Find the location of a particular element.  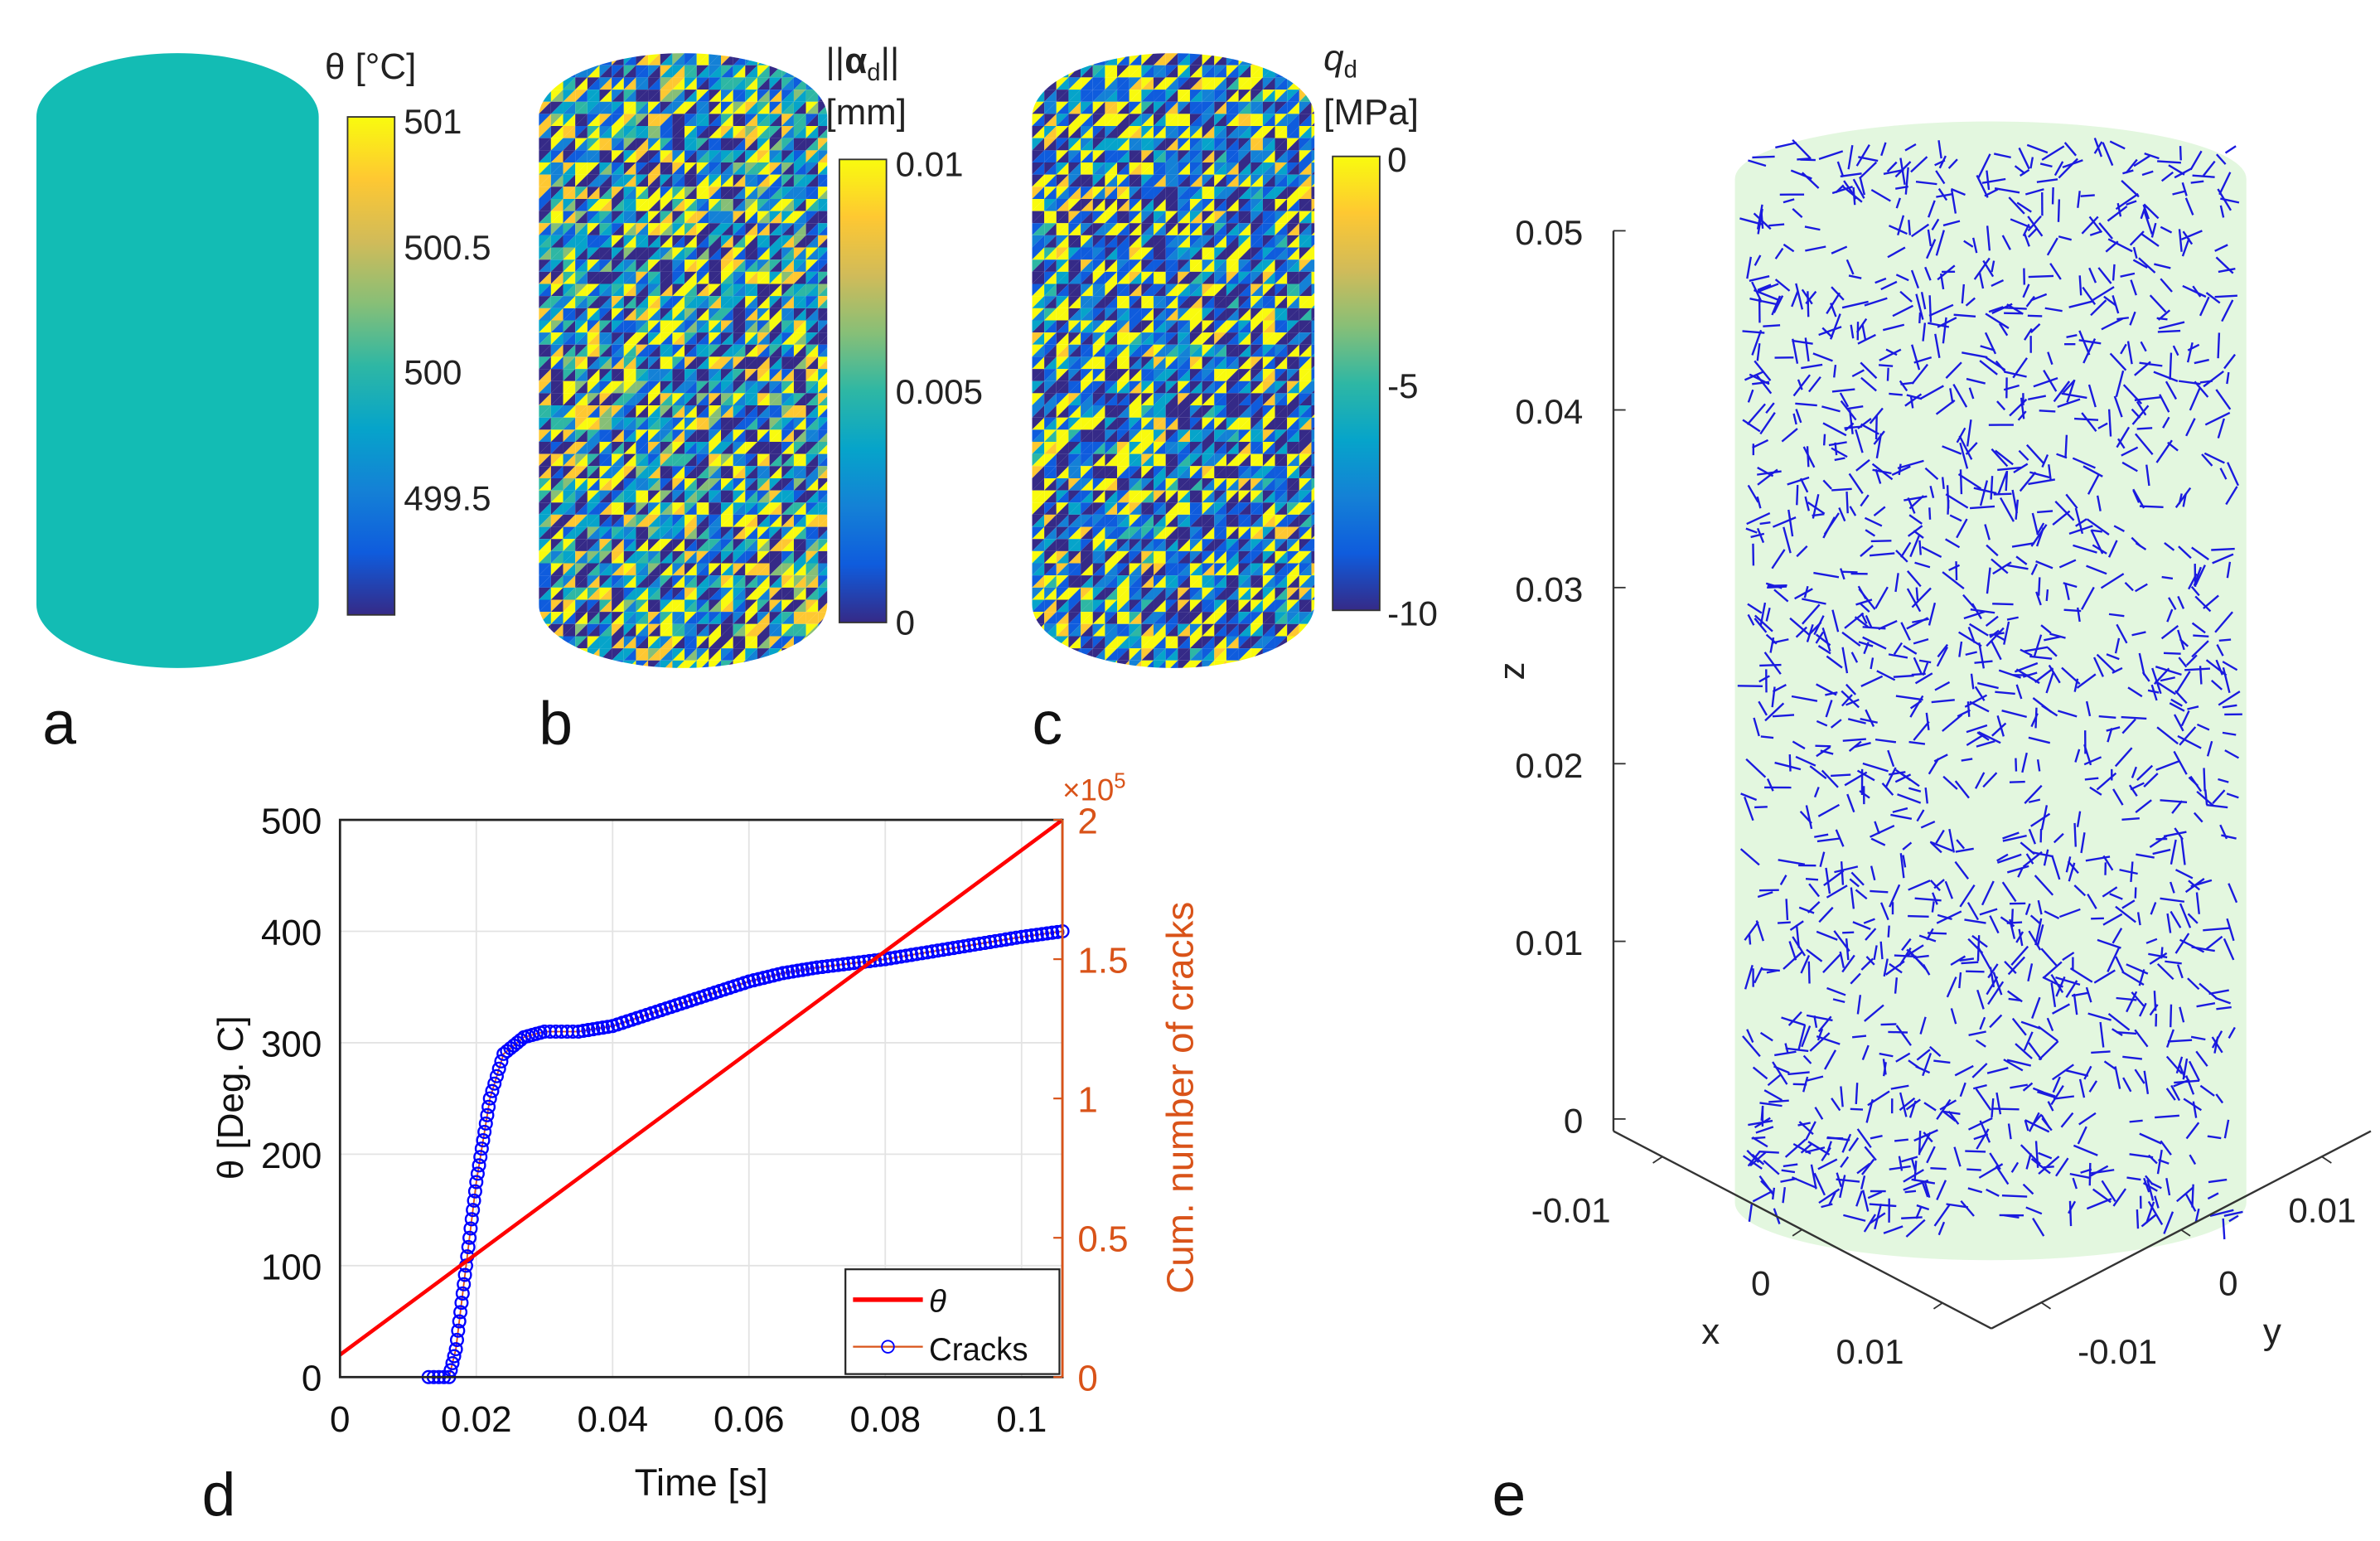

colorbar-b-tick: 0 is located at coordinates (905, 623).